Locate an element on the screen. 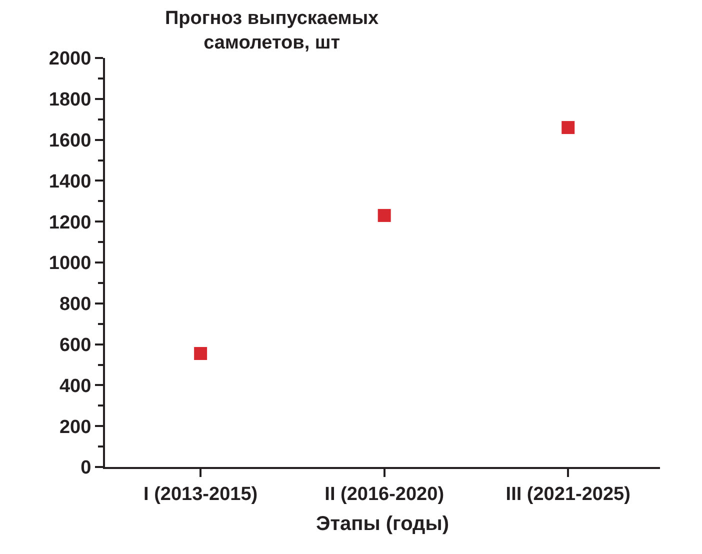 This screenshot has width=702, height=554. y-tick-label: 400 is located at coordinates (75, 386).